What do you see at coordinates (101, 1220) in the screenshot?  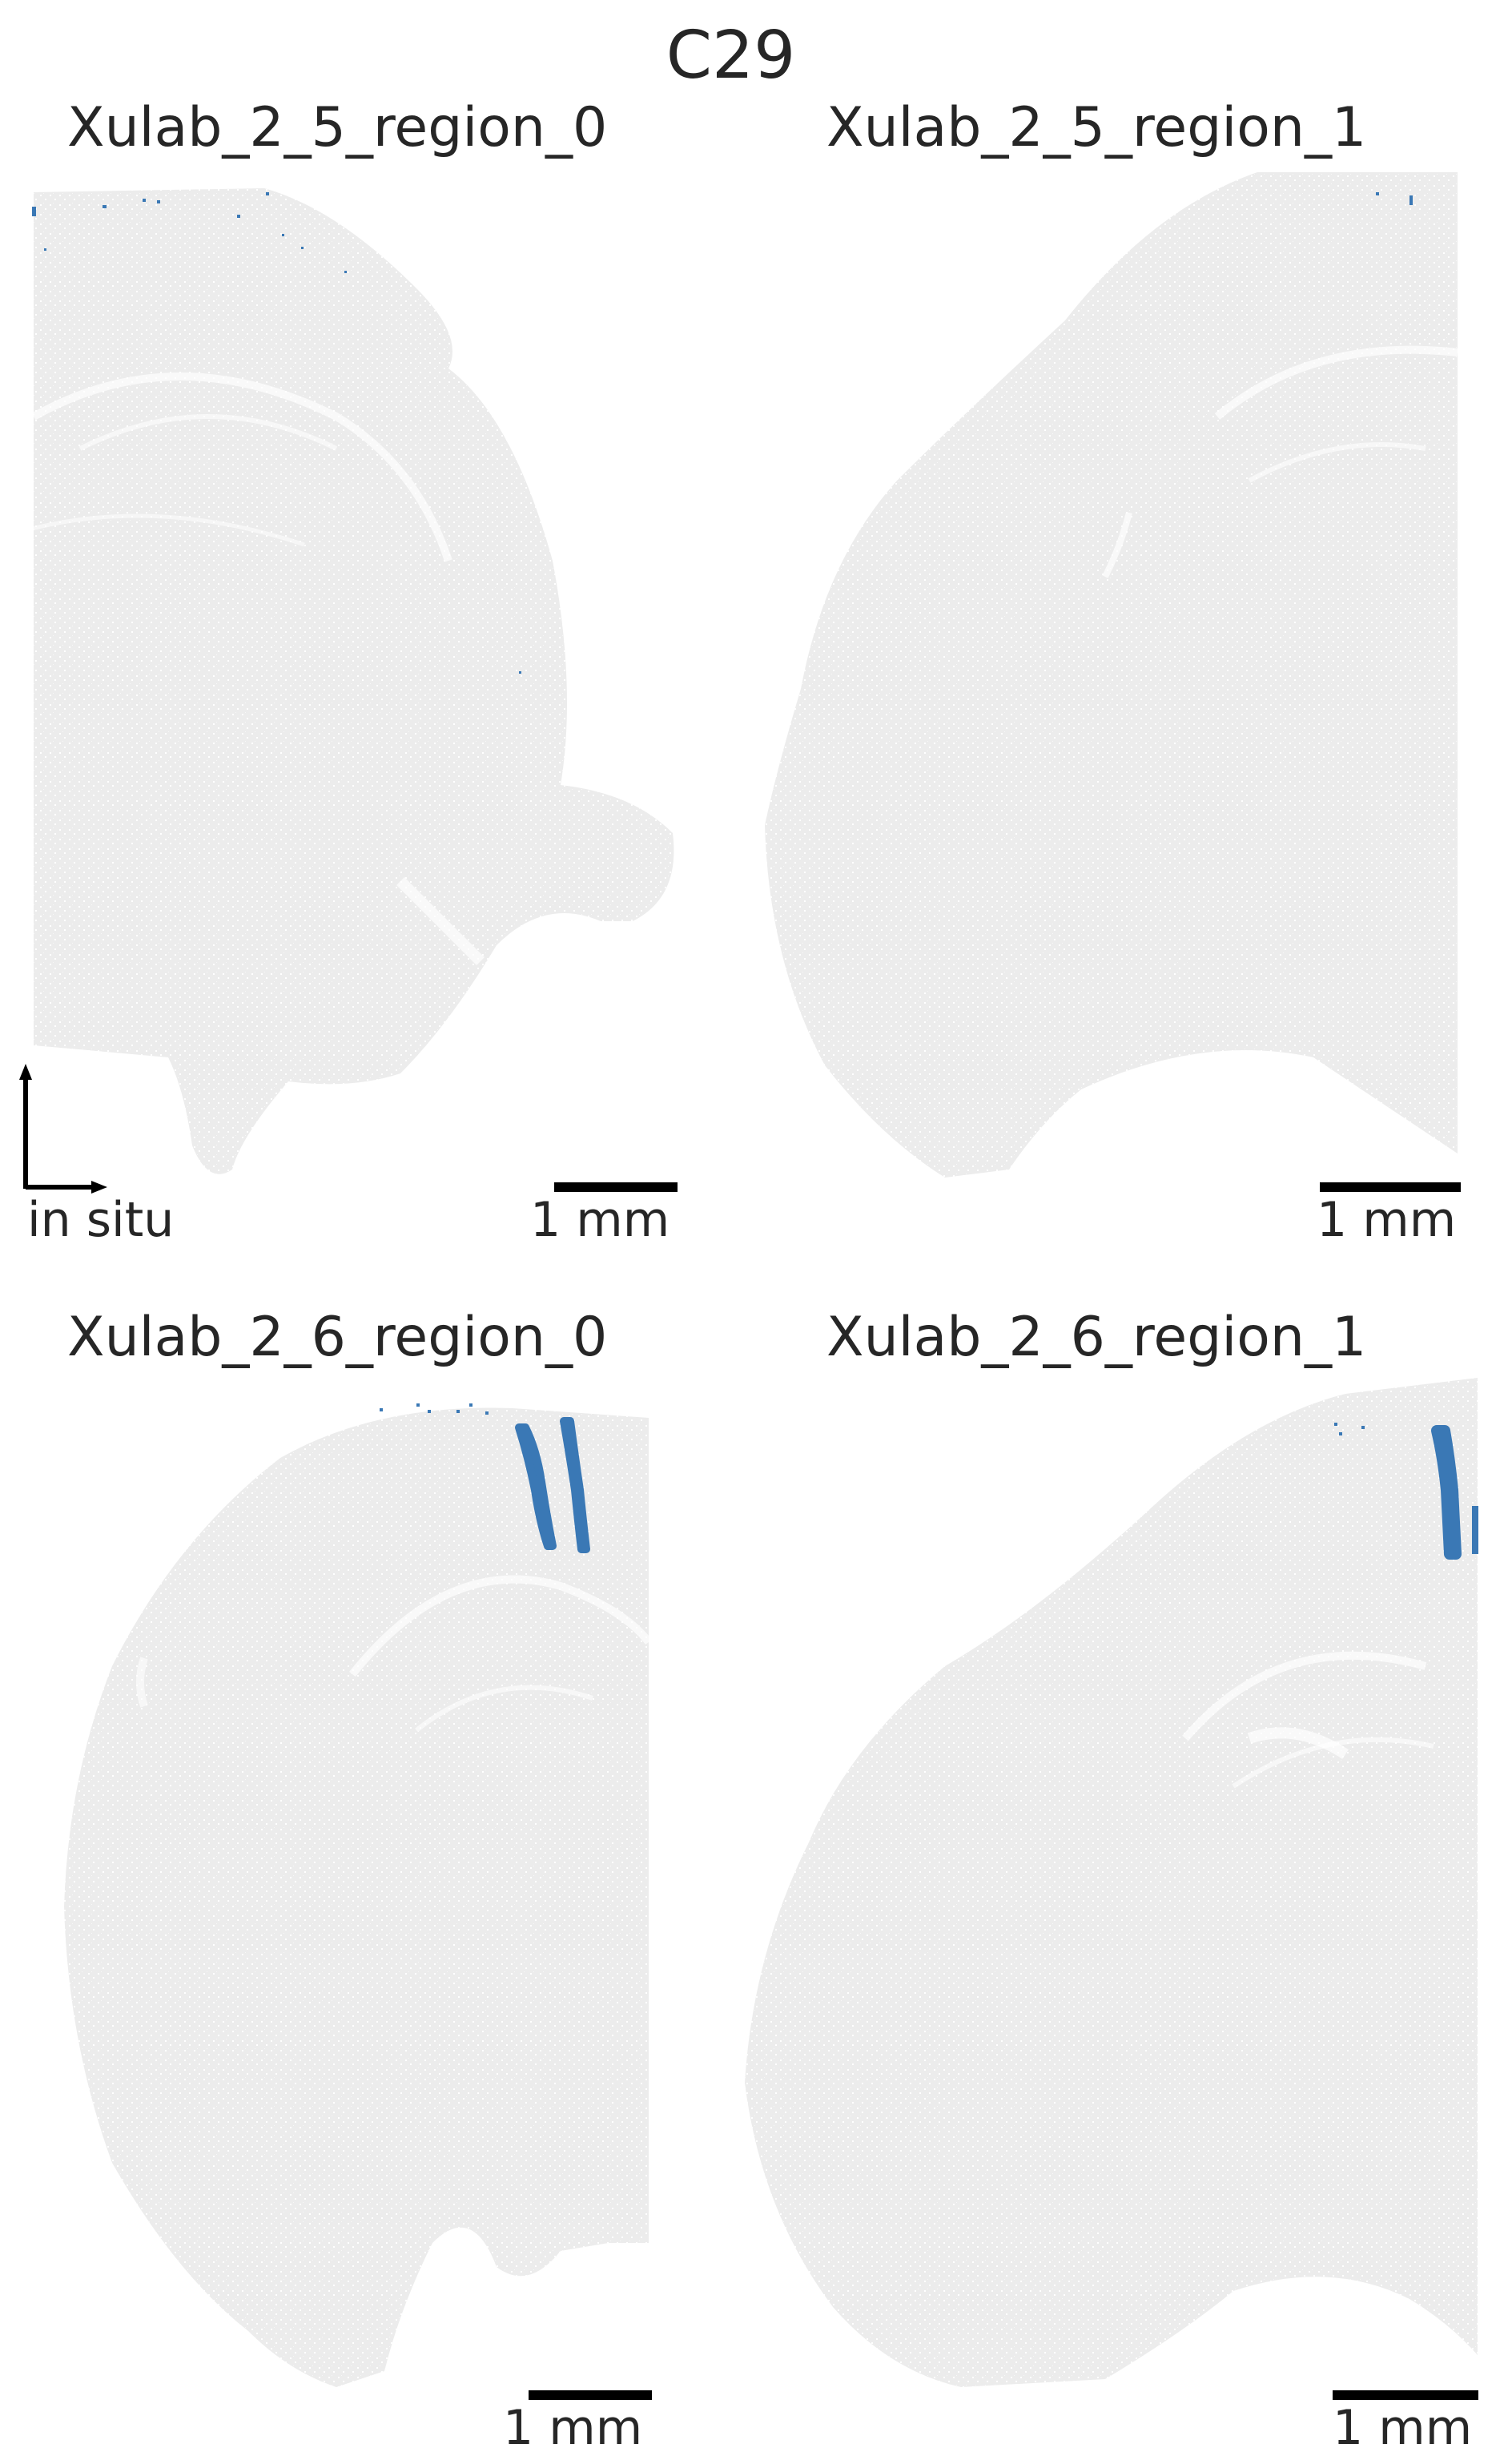 I see `axis-indicator-label: in situ` at bounding box center [101, 1220].